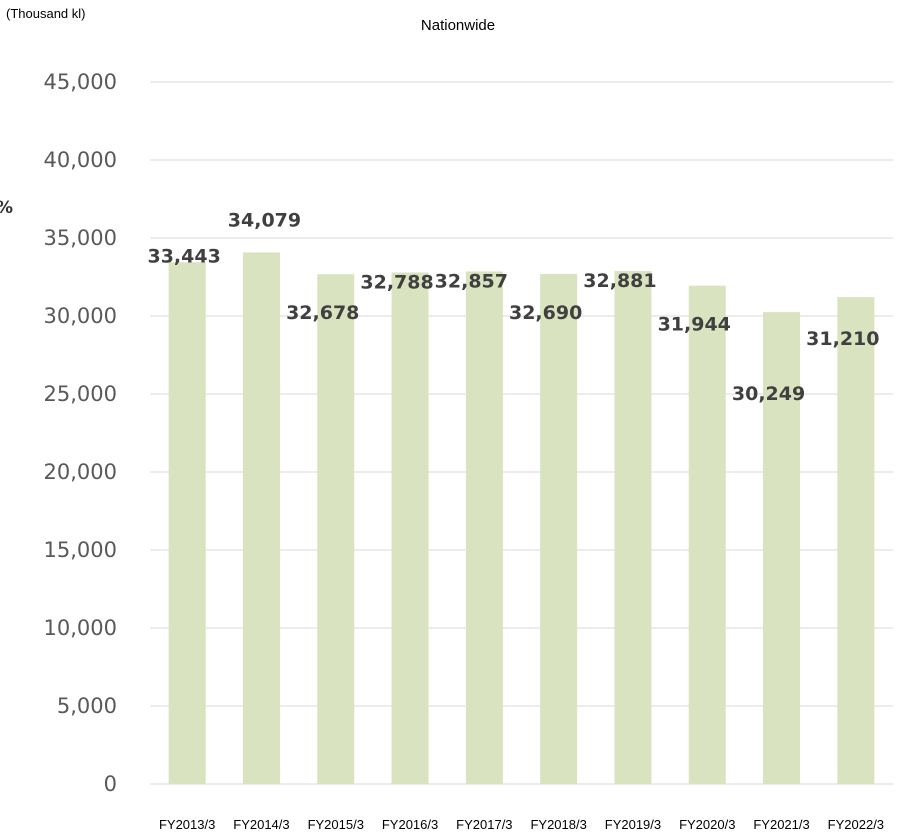 The height and width of the screenshot is (835, 916). Describe the element at coordinates (261, 824) in the screenshot. I see `x-tick-label: FY2014/3` at that location.